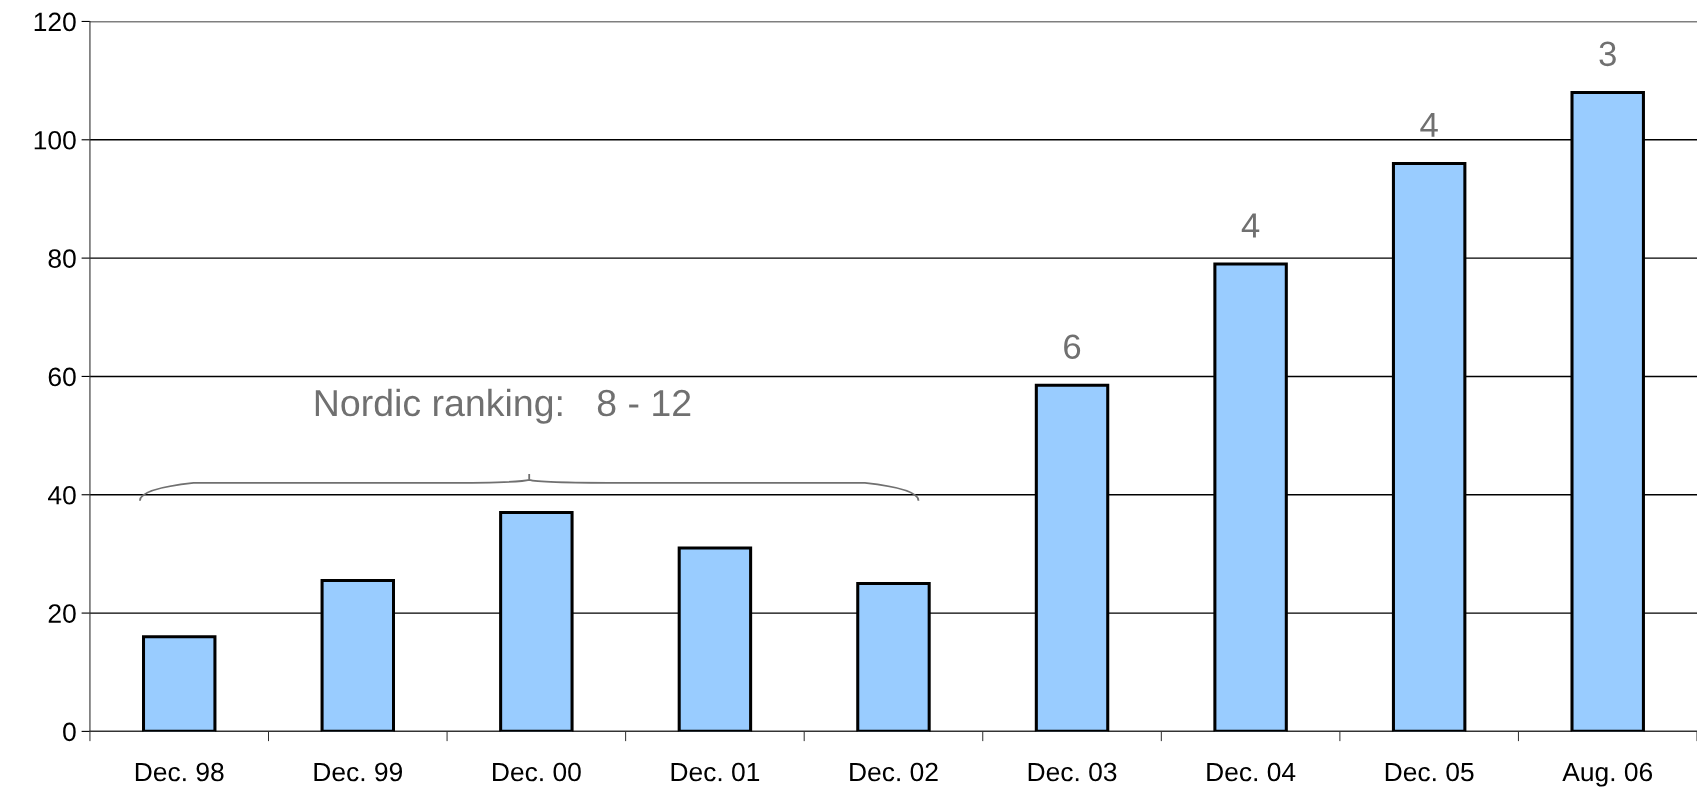  Describe the element at coordinates (894, 772) in the screenshot. I see `x-tick-label: Dec. 02` at that location.